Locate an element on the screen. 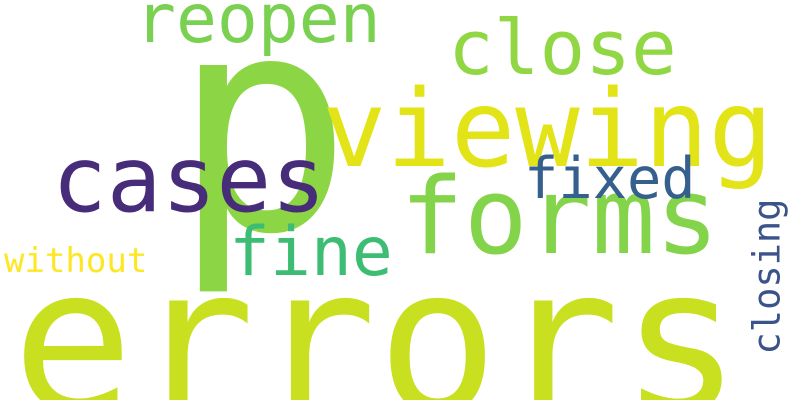 The height and width of the screenshot is (400, 800). word-reopen: reopen is located at coordinates (258, 29).